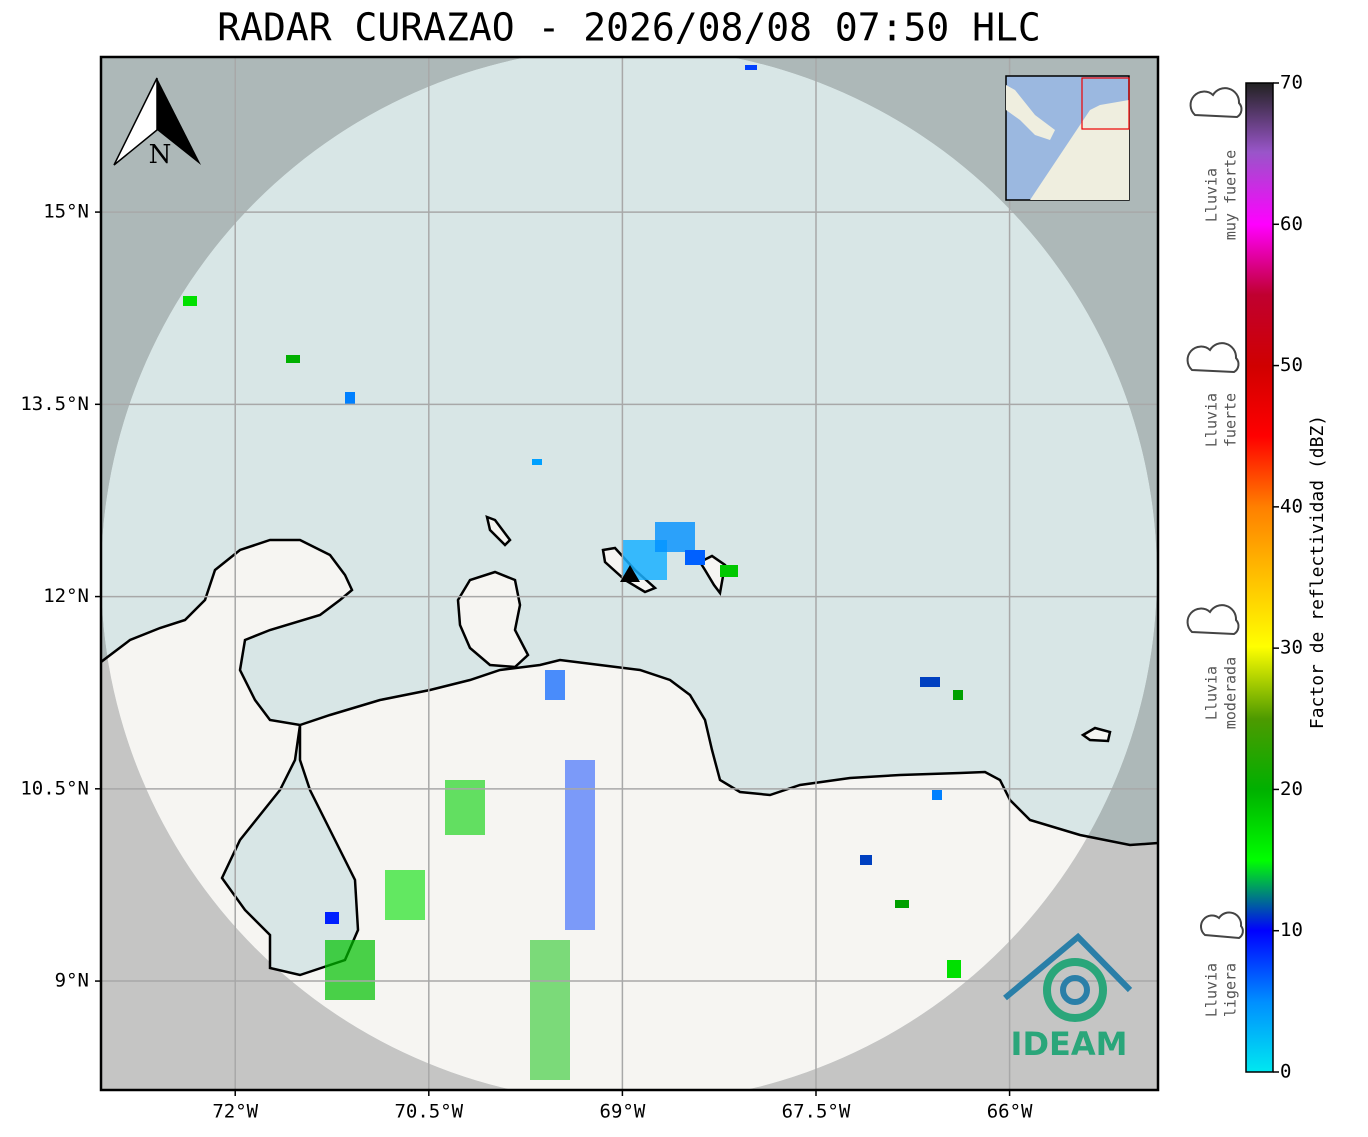 This screenshot has width=1368, height=1137. I want to click on colorbar-tick-label: 0, so click(1285, 1072).